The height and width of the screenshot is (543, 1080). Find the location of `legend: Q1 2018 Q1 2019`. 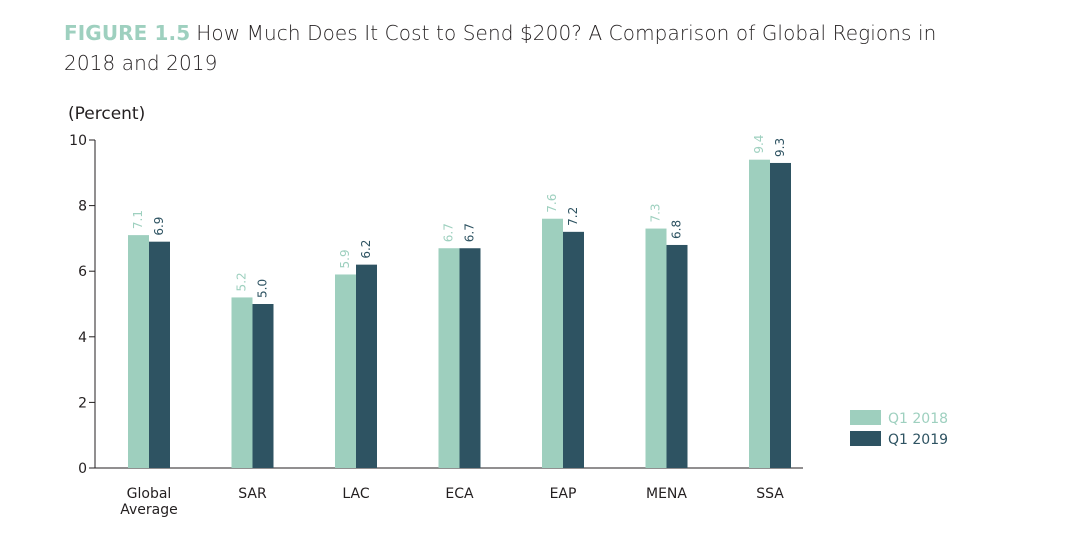

legend: Q1 2018 Q1 2019 is located at coordinates (899, 429).